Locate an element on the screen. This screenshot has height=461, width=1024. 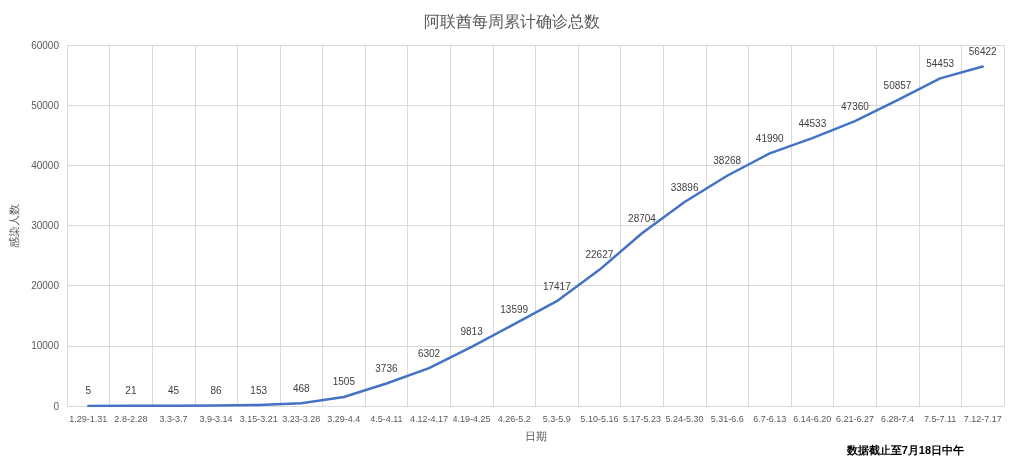
y-tick-label: 50000 is located at coordinates (45, 105).